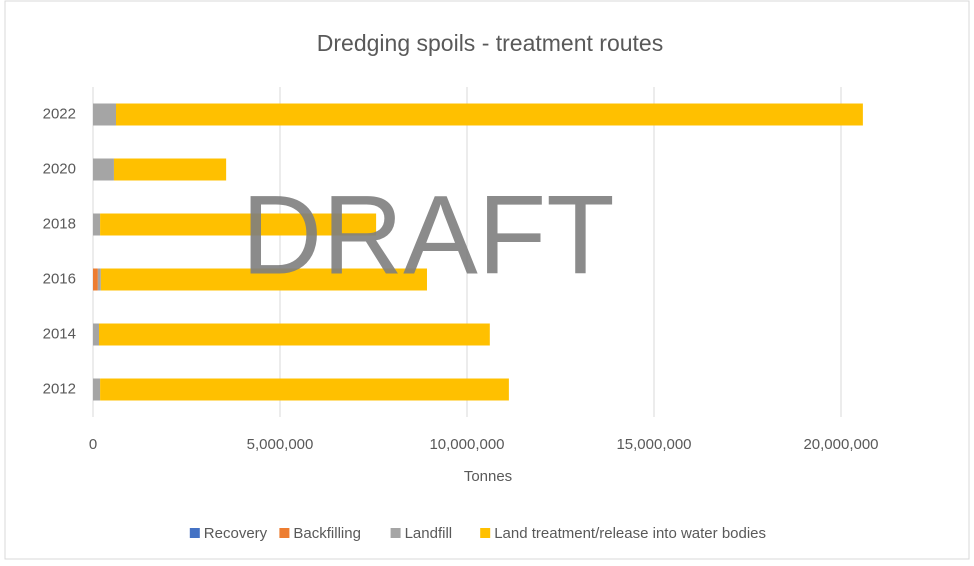  Describe the element at coordinates (630, 533) in the screenshot. I see `legend-label: Land treatment/release into water bodies` at that location.